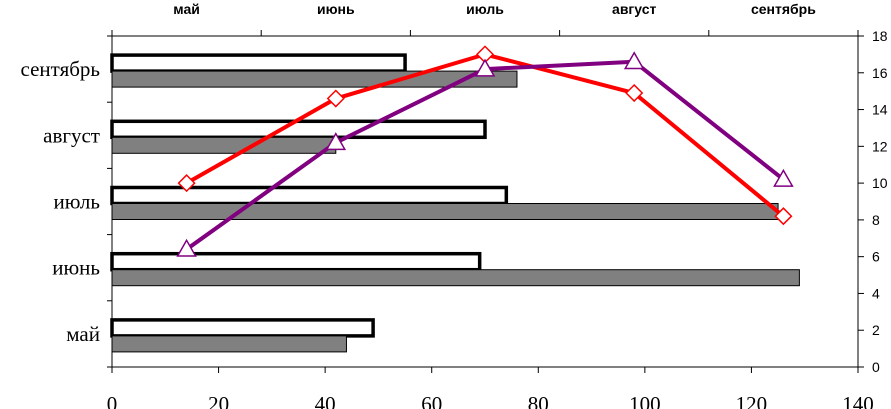 This screenshot has width=891, height=409. Describe the element at coordinates (876, 367) in the screenshot. I see `right-tick-label: 0` at that location.